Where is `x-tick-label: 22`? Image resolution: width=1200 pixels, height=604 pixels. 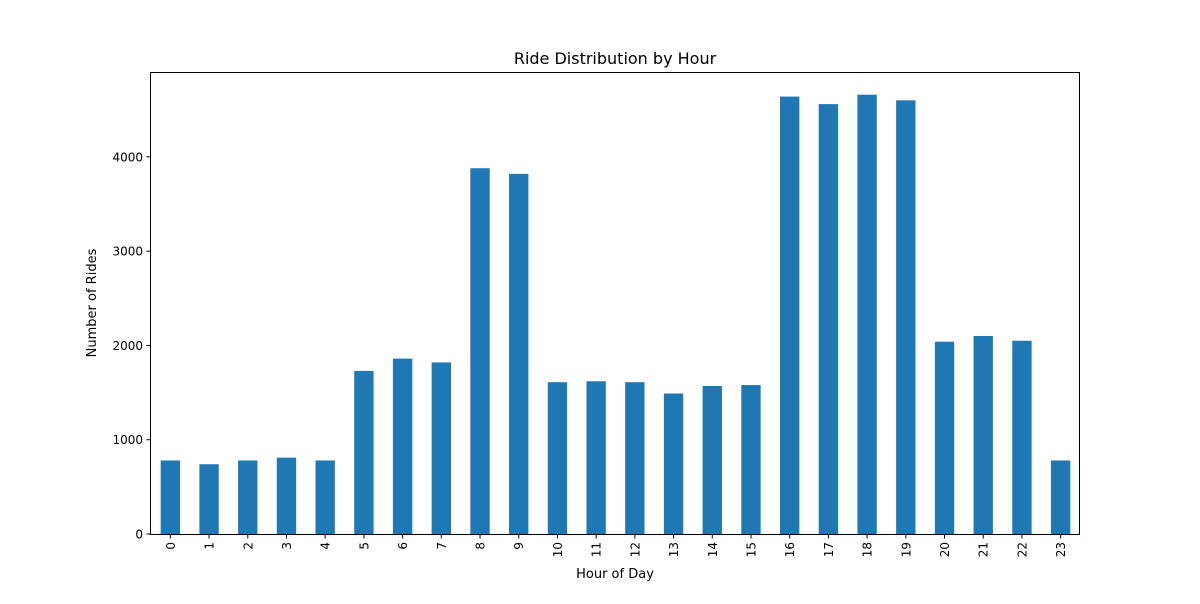 x-tick-label: 22 is located at coordinates (1022, 549).